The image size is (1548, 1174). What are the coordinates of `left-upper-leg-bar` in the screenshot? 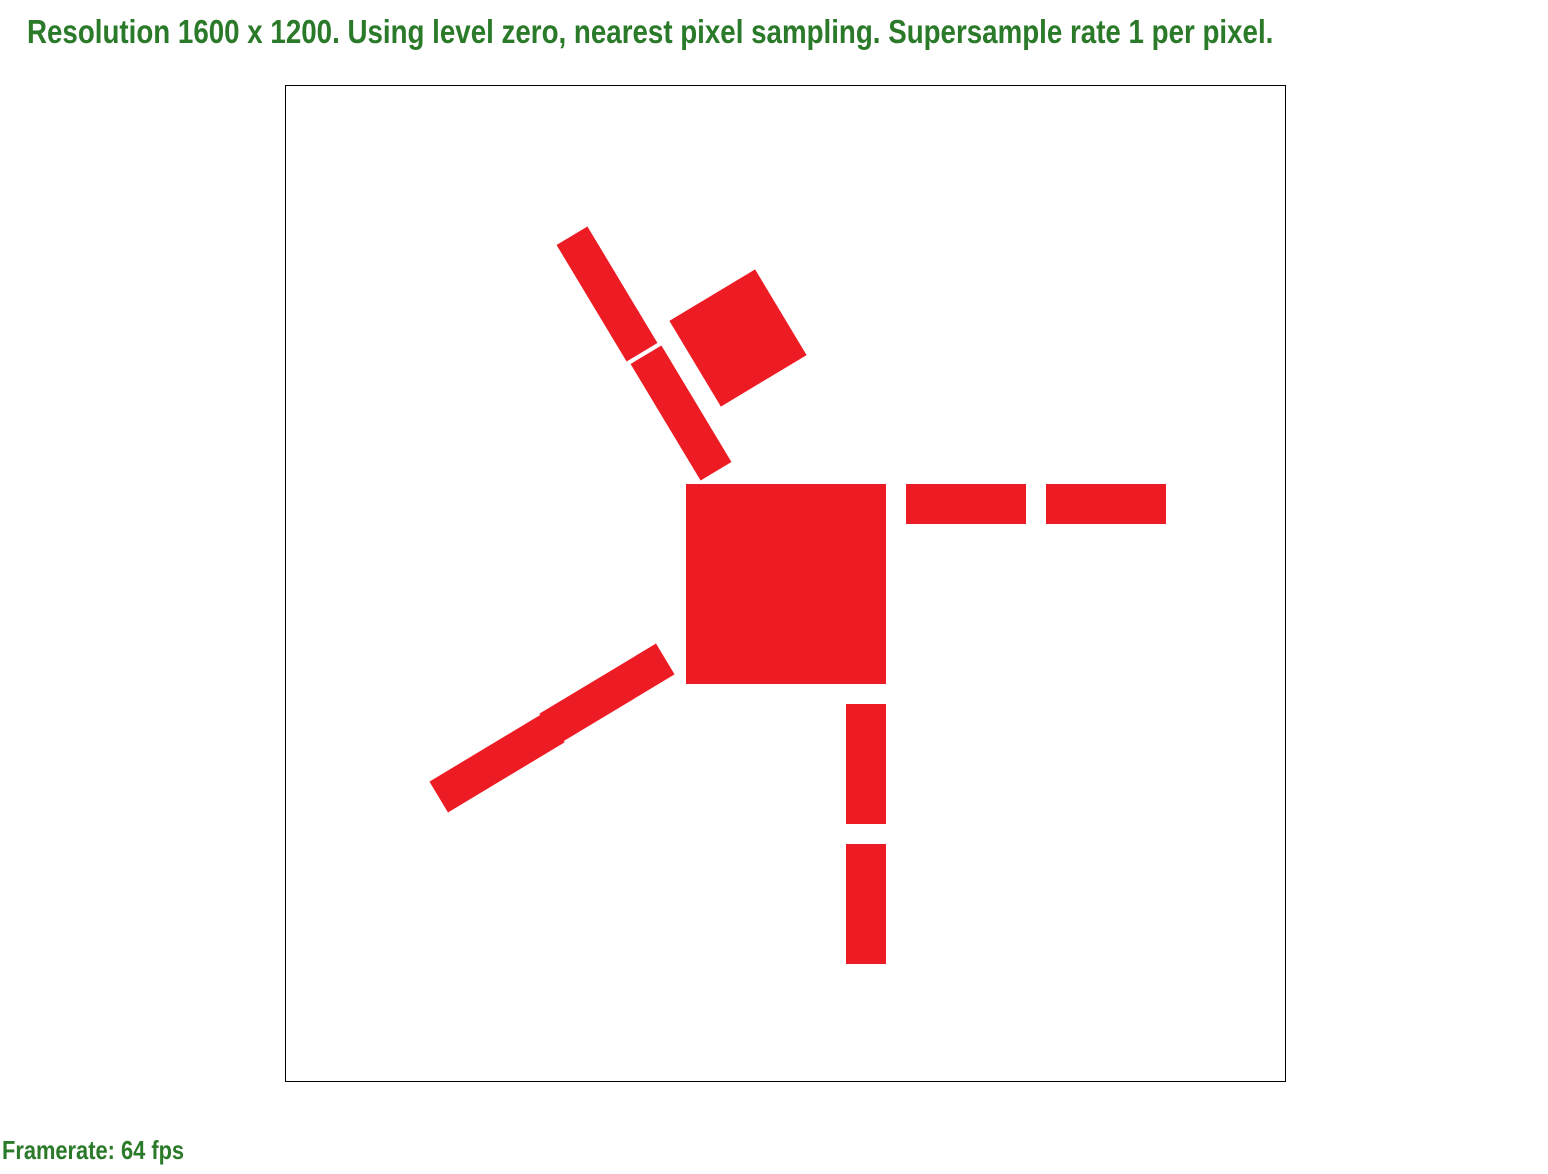 It's located at (607, 694).